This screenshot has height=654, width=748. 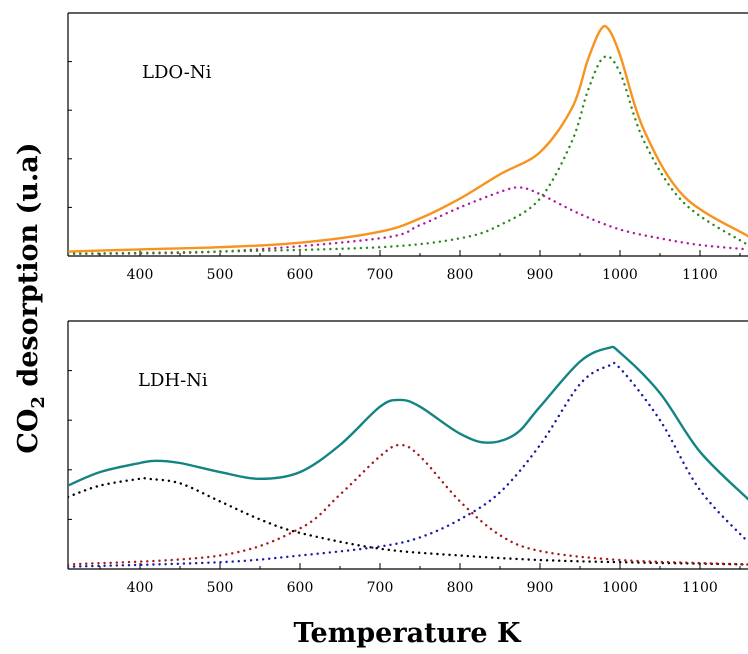 What do you see at coordinates (173, 380) in the screenshot?
I see `panel-label-2: LDH-Ni` at bounding box center [173, 380].